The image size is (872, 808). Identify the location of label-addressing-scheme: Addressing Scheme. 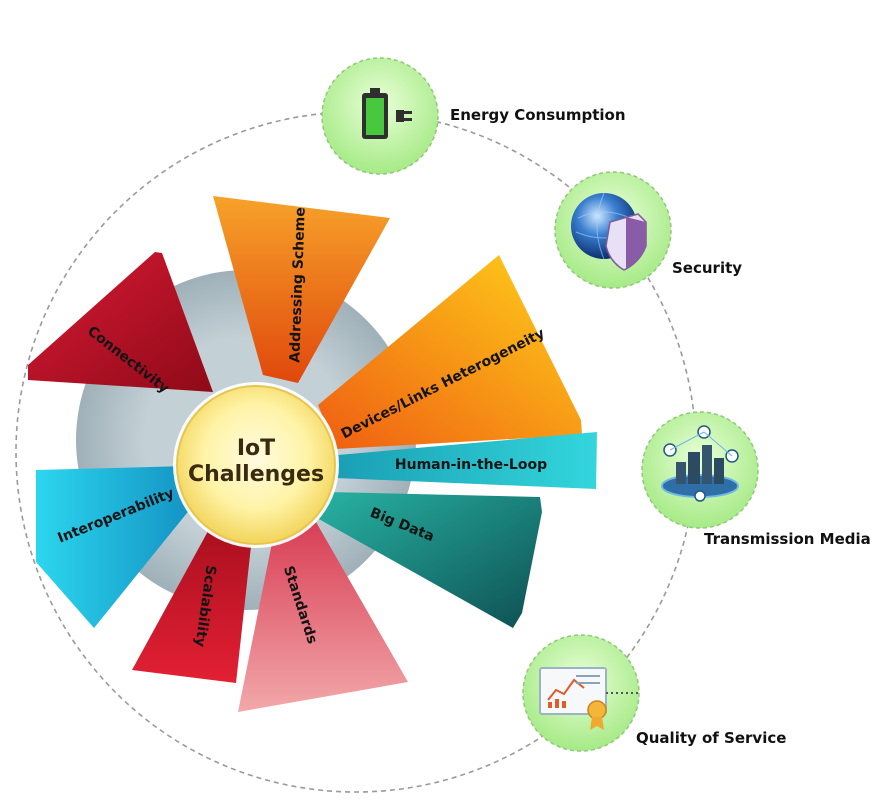
(297, 285).